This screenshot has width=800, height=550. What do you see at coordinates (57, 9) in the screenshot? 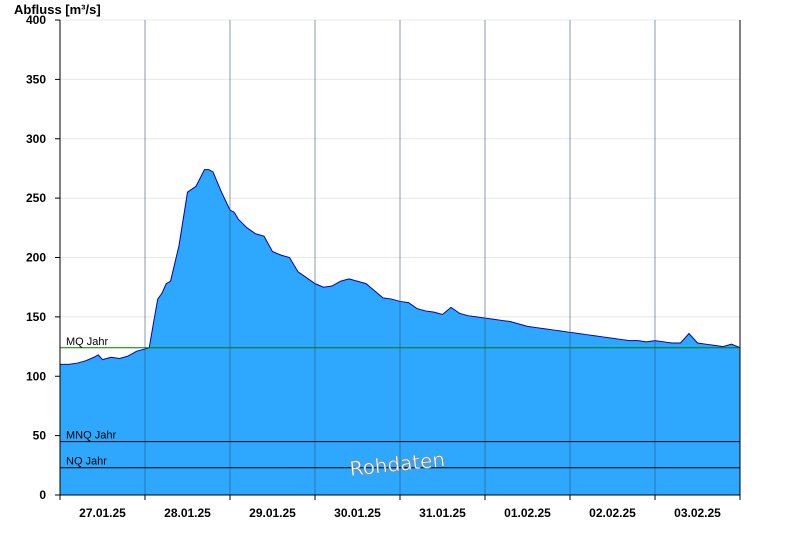
I see `y-axis-label: Abfluss [m³/s]` at bounding box center [57, 9].